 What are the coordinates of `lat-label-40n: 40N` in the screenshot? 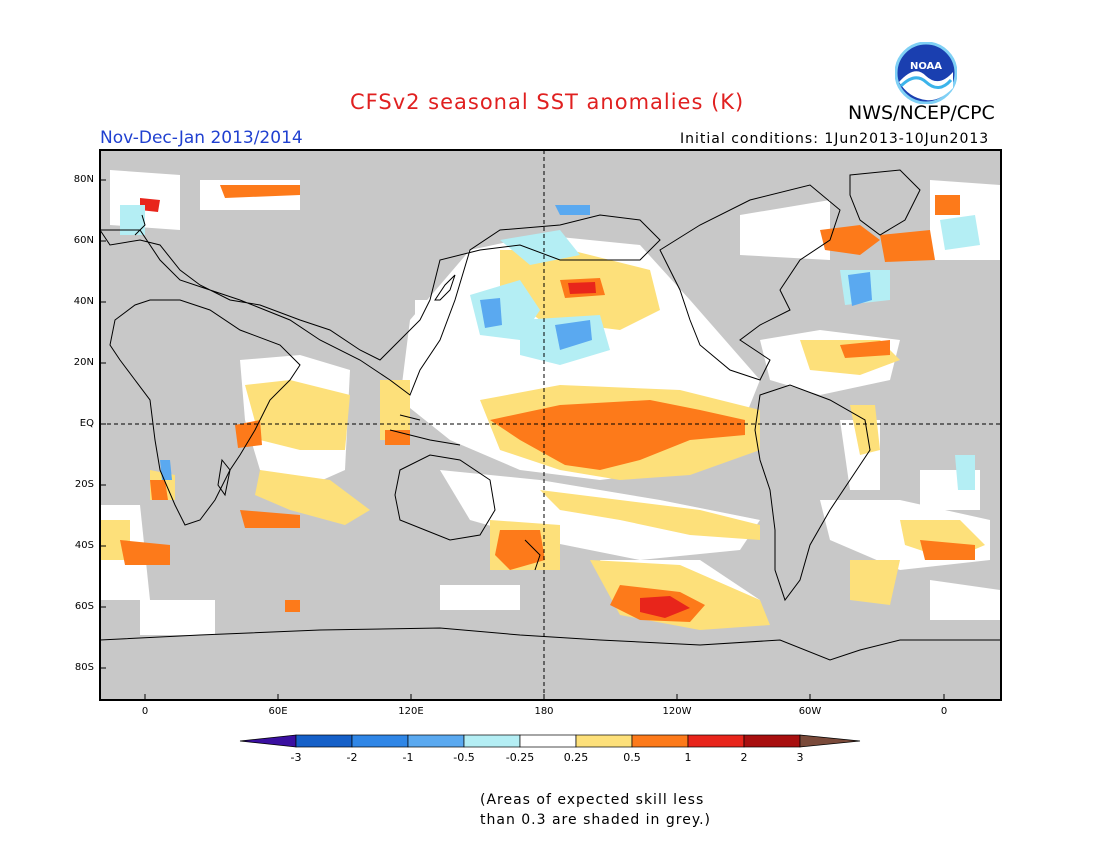 It's located at (83, 301).